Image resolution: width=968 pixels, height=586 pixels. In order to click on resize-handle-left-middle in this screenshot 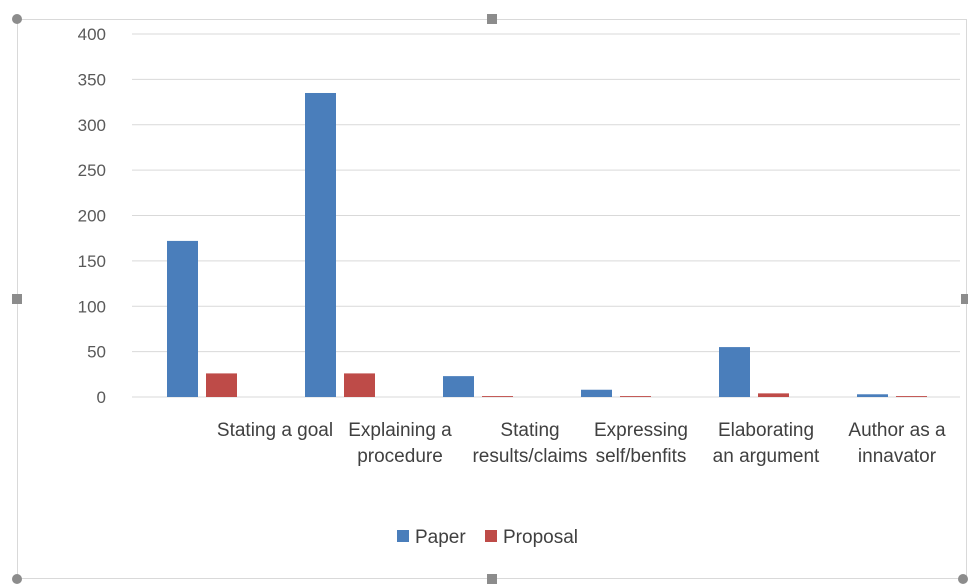, I will do `click(17, 299)`.